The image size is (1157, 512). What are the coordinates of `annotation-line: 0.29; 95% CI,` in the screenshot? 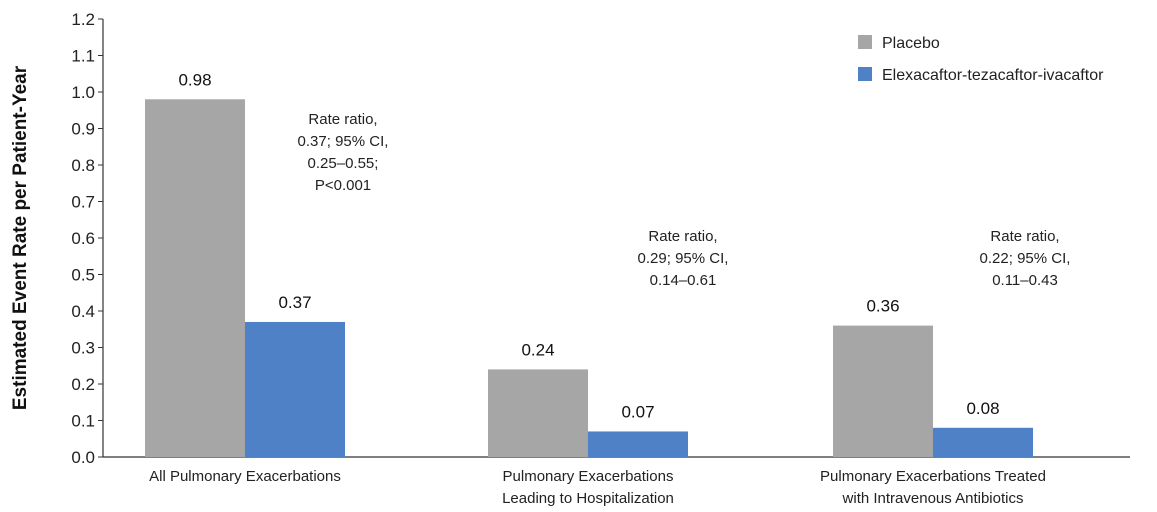 It's located at (683, 258).